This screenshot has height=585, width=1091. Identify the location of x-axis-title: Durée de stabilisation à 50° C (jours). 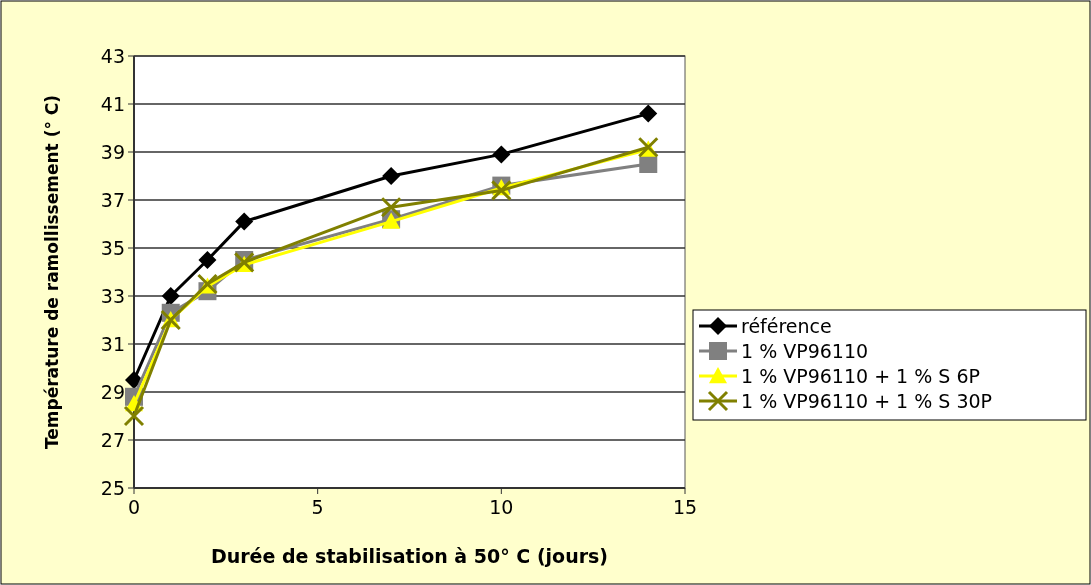
(409, 556).